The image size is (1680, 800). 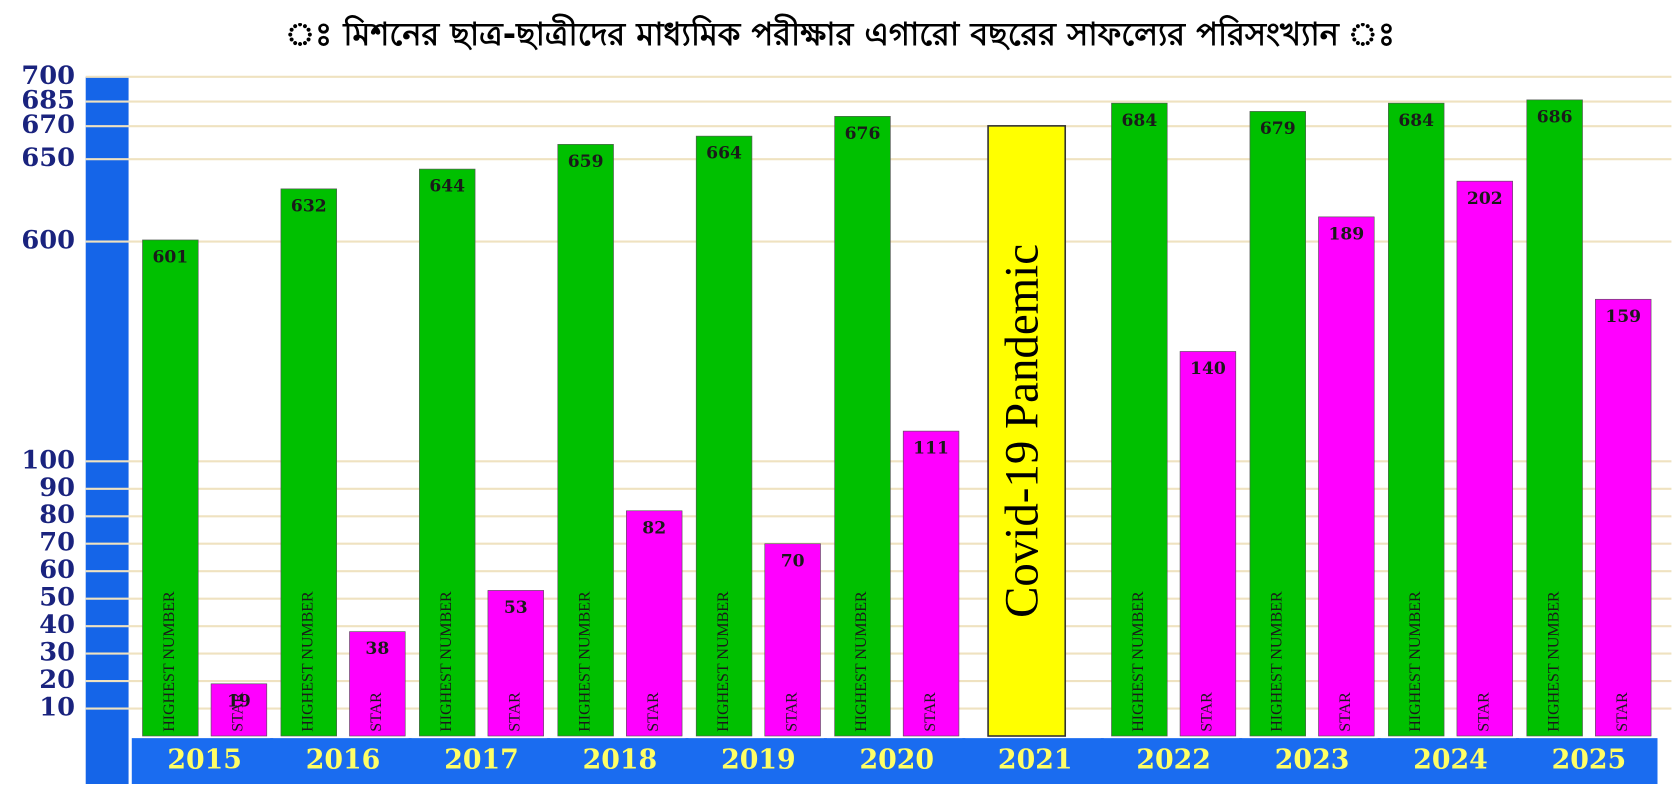 What do you see at coordinates (239, 701) in the screenshot?
I see `value-label: 19` at bounding box center [239, 701].